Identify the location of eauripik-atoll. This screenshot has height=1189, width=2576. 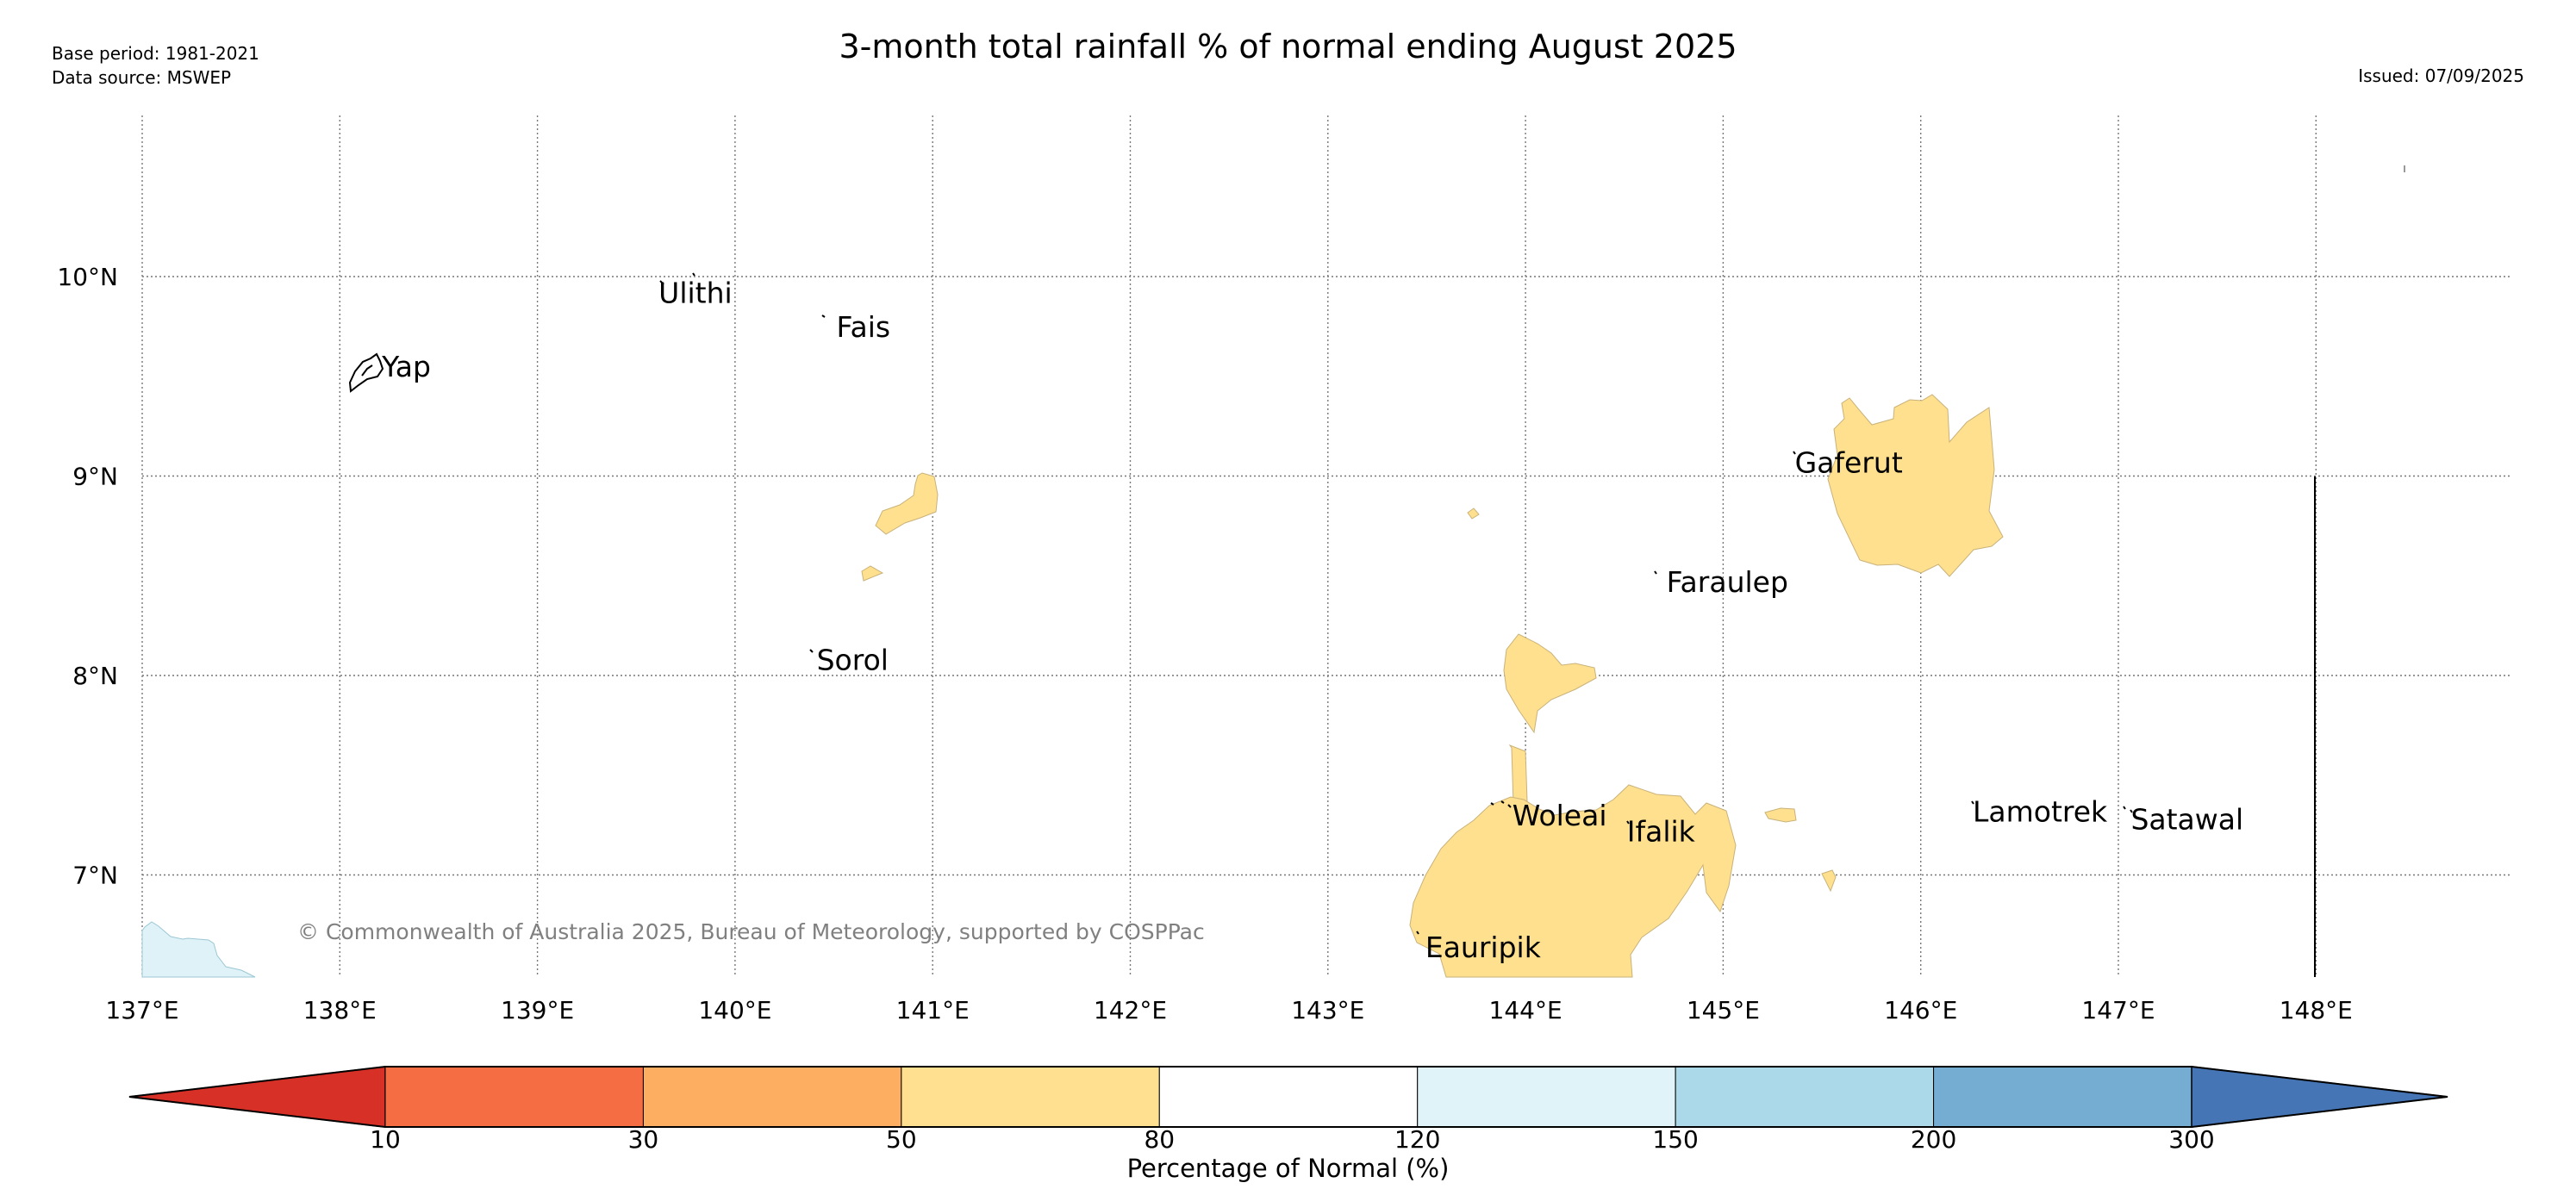
(1417, 933).